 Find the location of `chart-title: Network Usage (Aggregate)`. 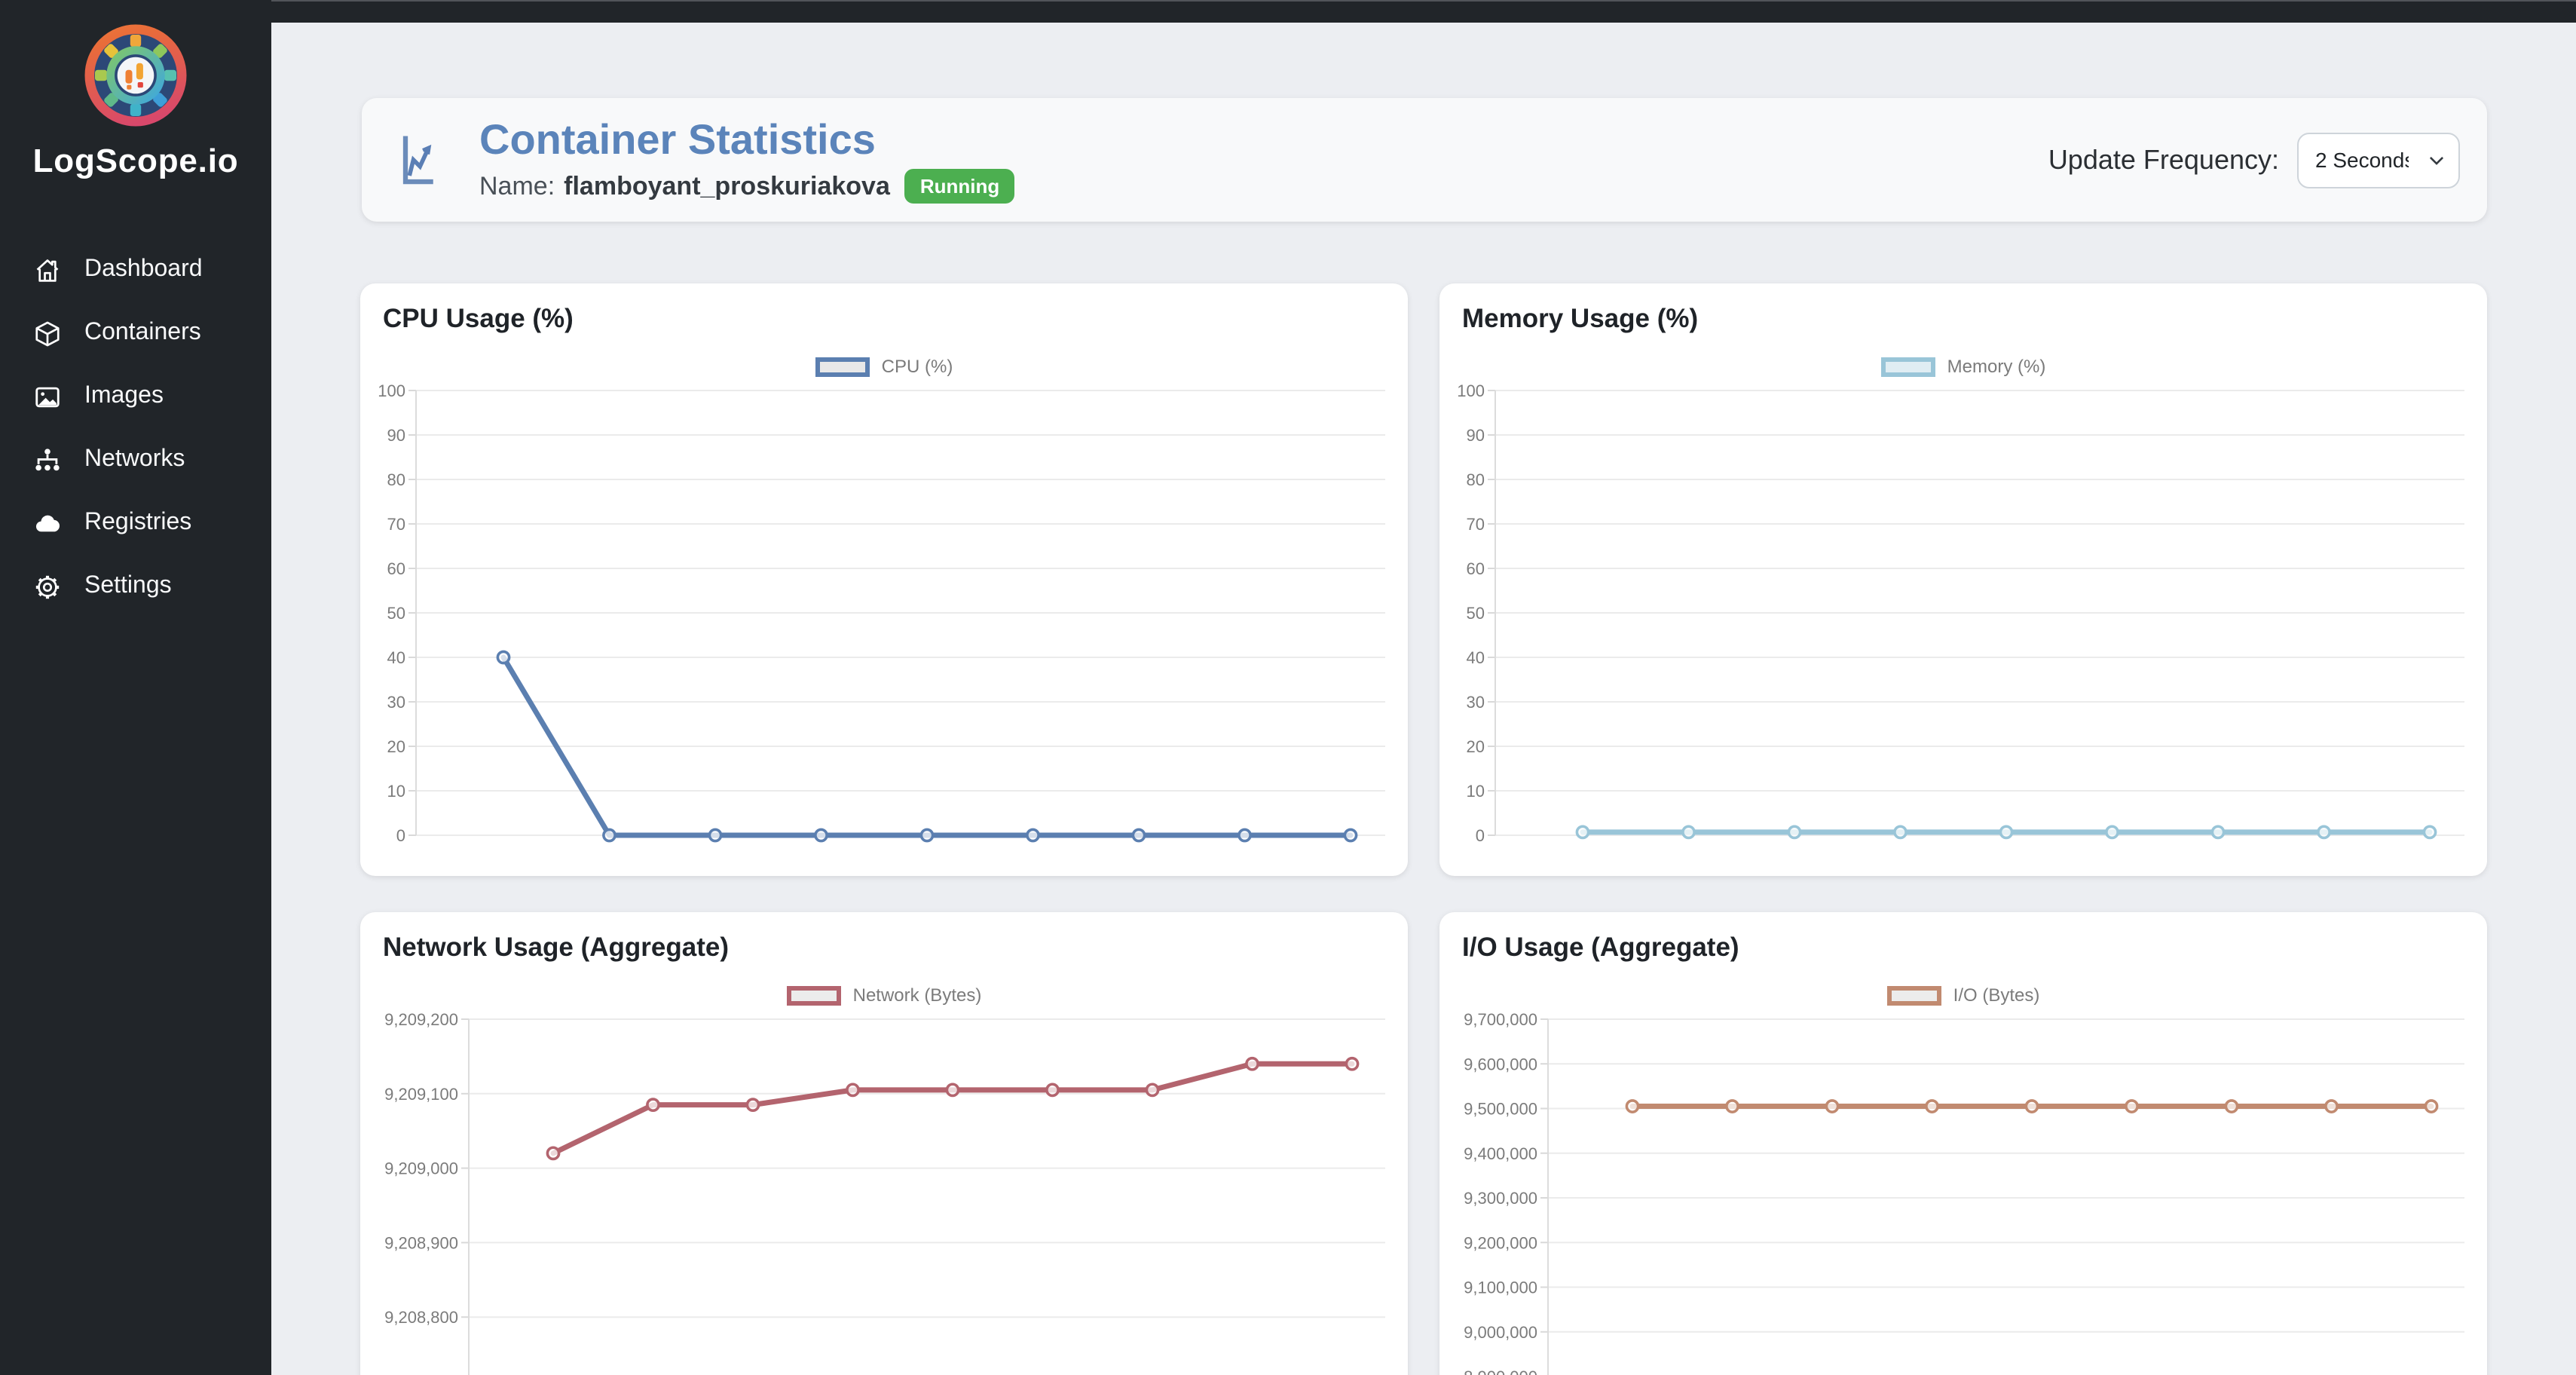

chart-title: Network Usage (Aggregate) is located at coordinates (556, 947).